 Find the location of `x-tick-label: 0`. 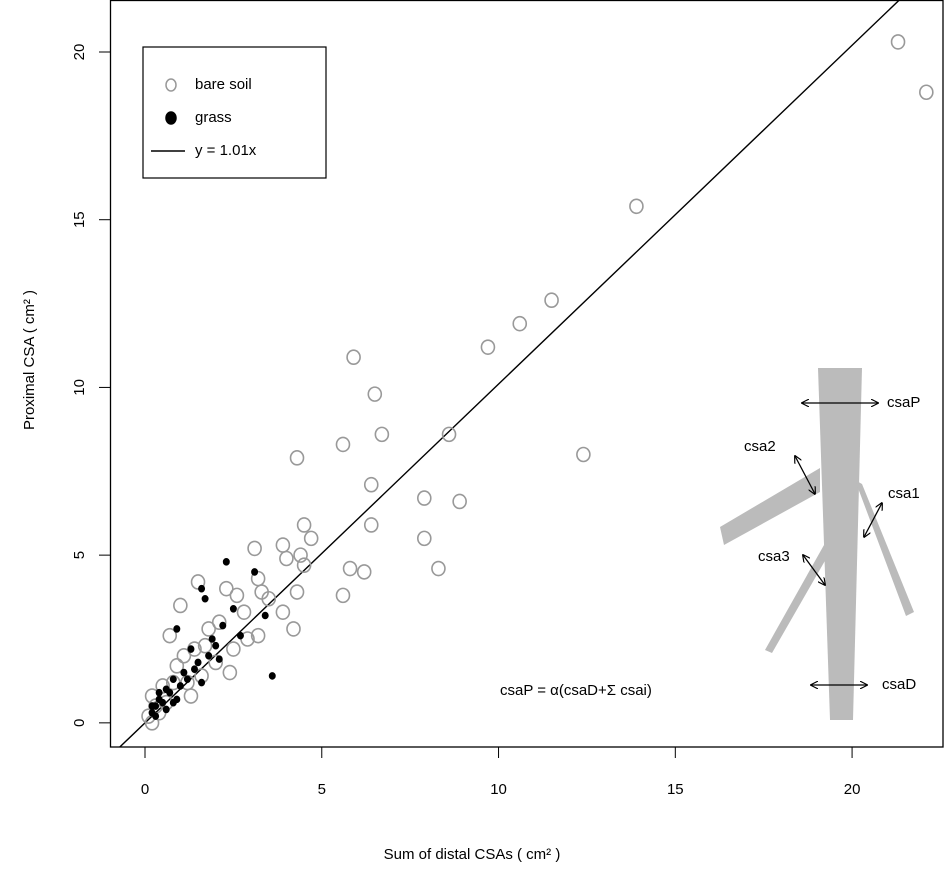

x-tick-label: 0 is located at coordinates (145, 789).